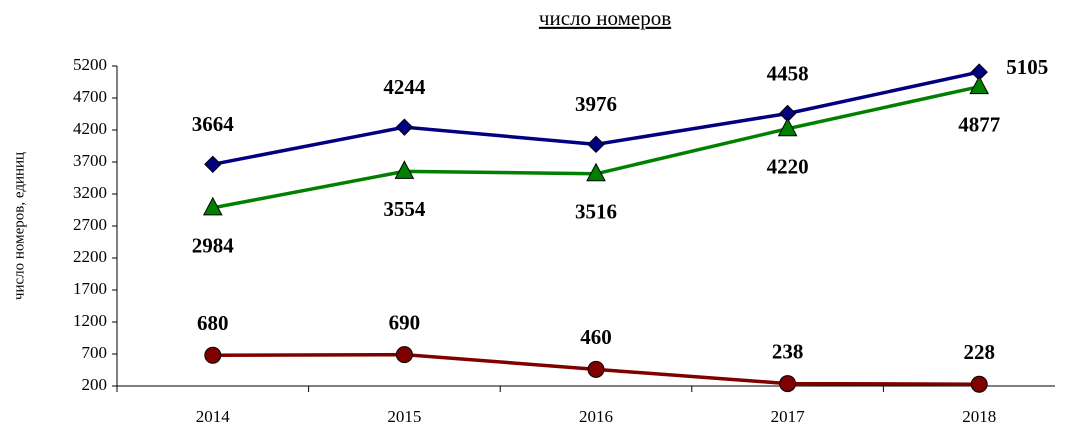  What do you see at coordinates (979, 124) in the screenshot?
I see `data-label: 4877` at bounding box center [979, 124].